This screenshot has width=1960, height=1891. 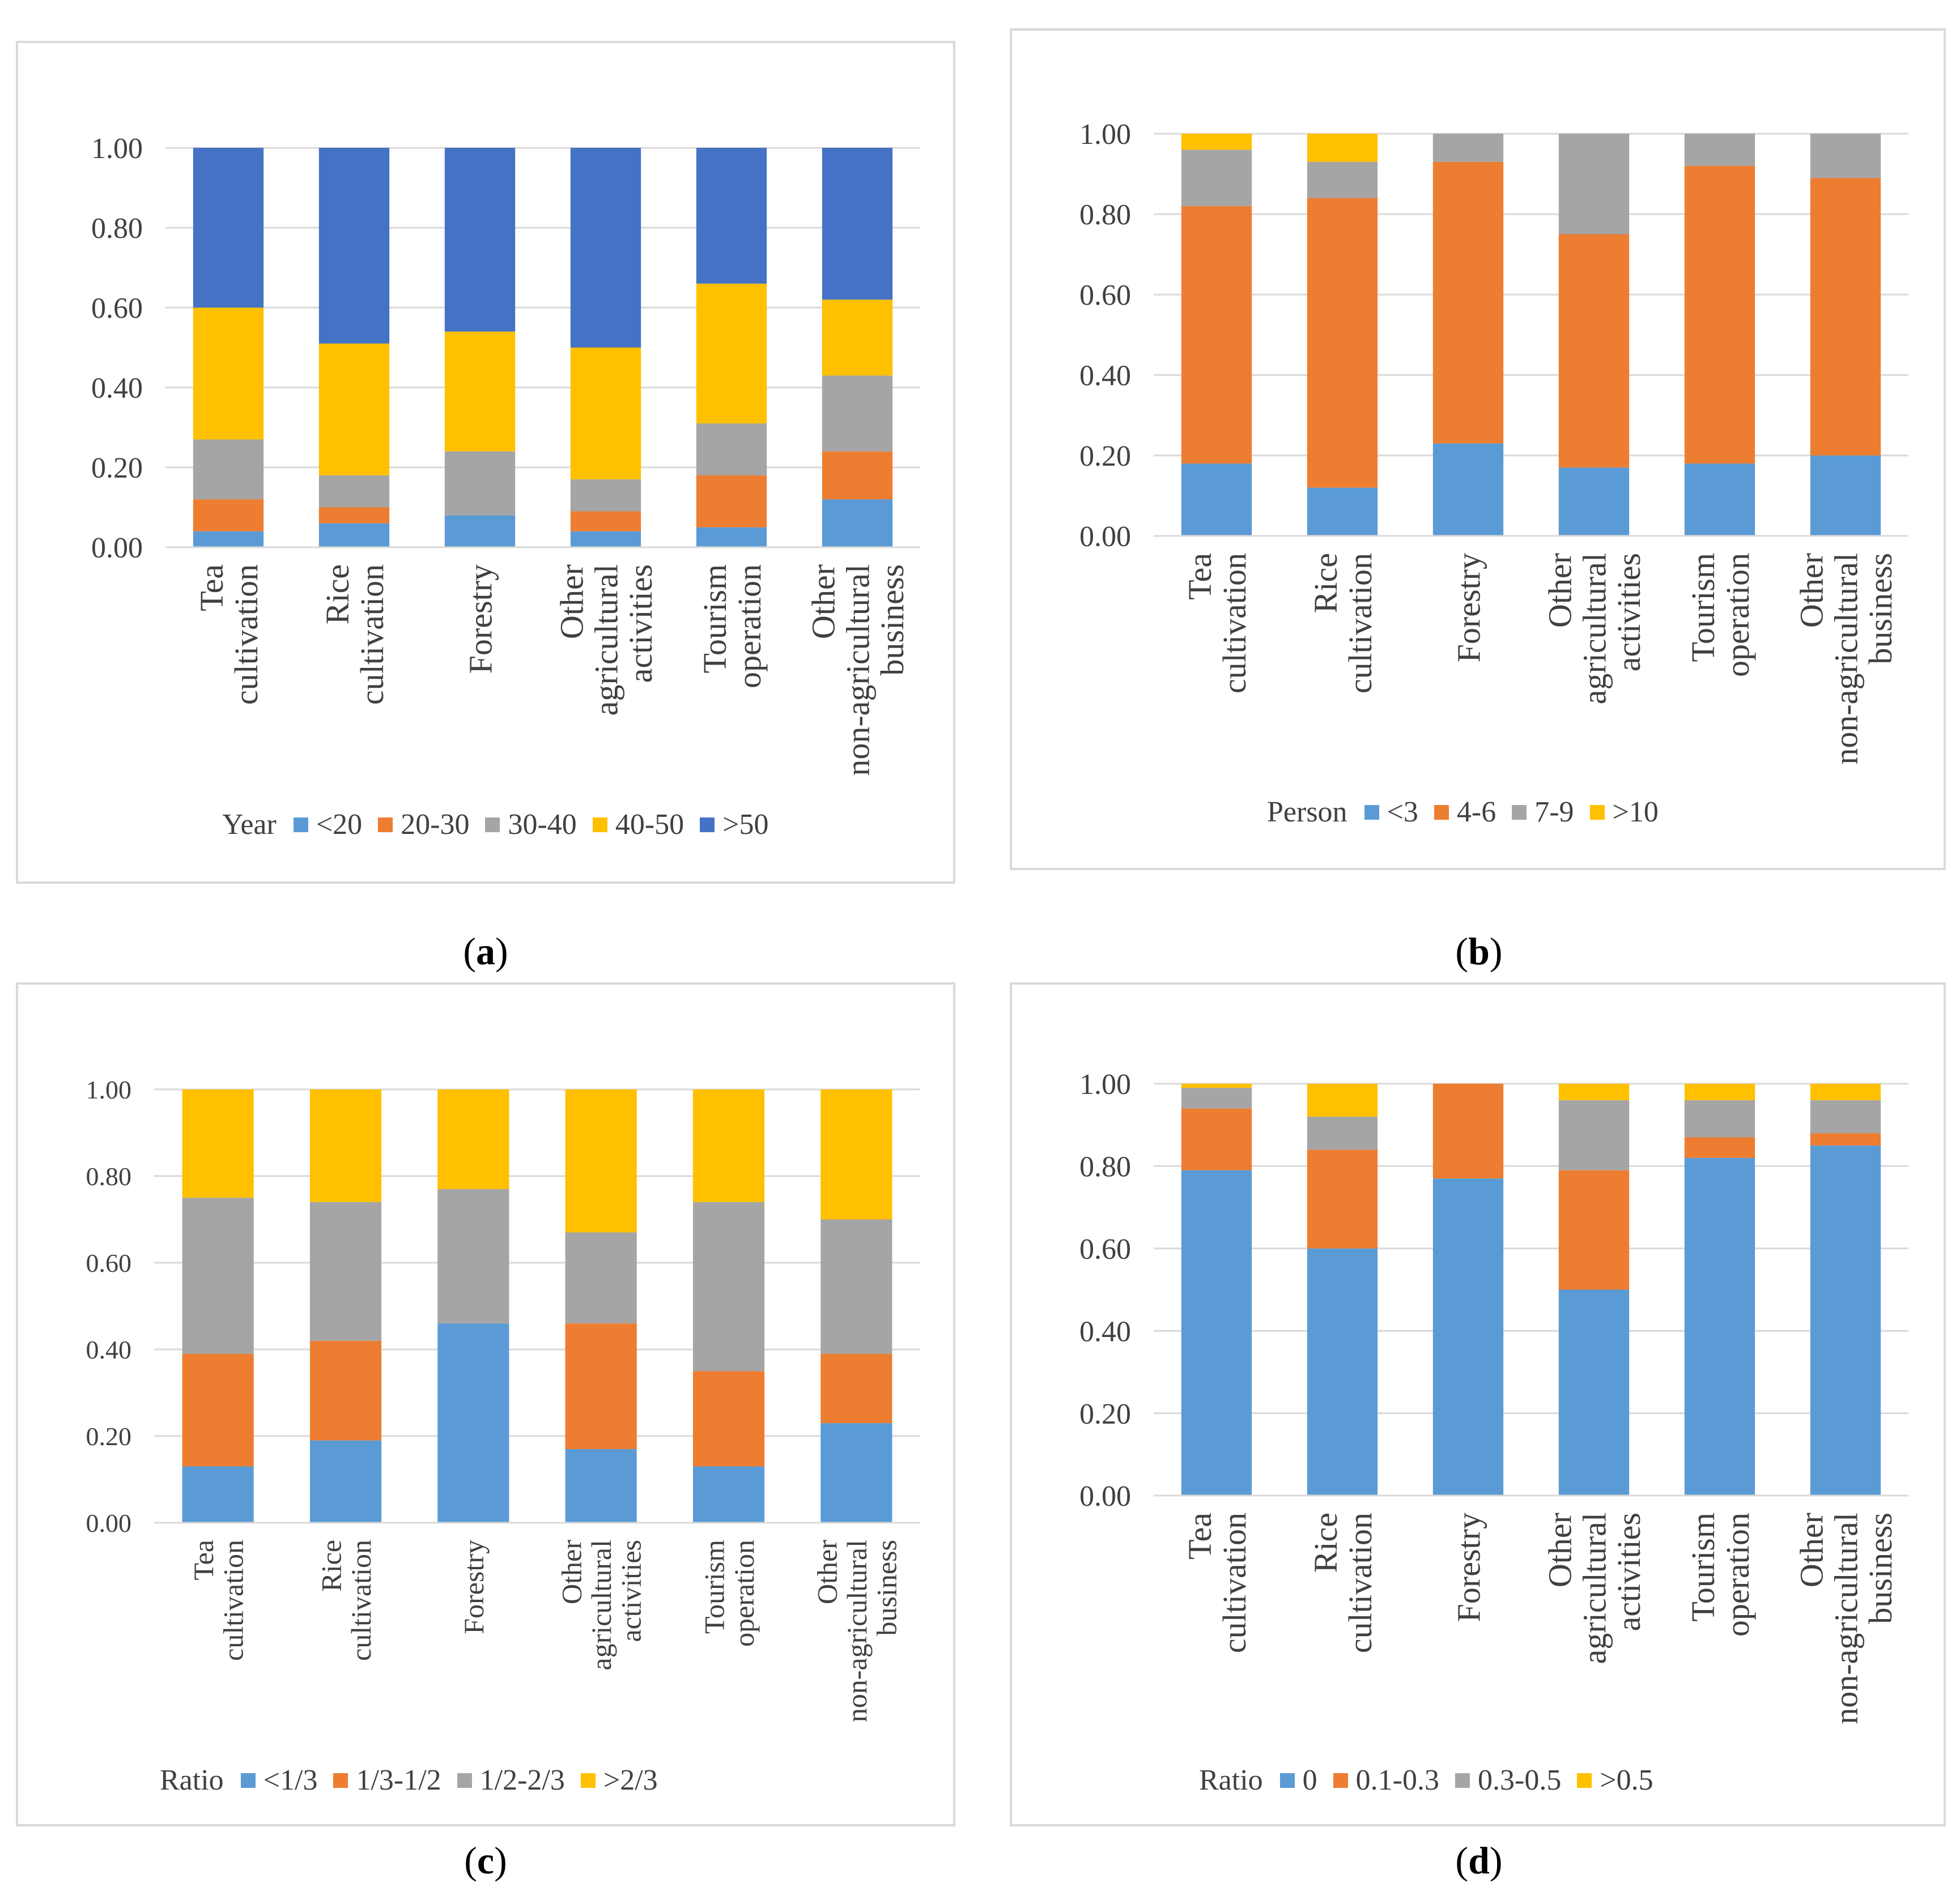 I want to click on legend-item: <1/3, so click(x=278, y=1780).